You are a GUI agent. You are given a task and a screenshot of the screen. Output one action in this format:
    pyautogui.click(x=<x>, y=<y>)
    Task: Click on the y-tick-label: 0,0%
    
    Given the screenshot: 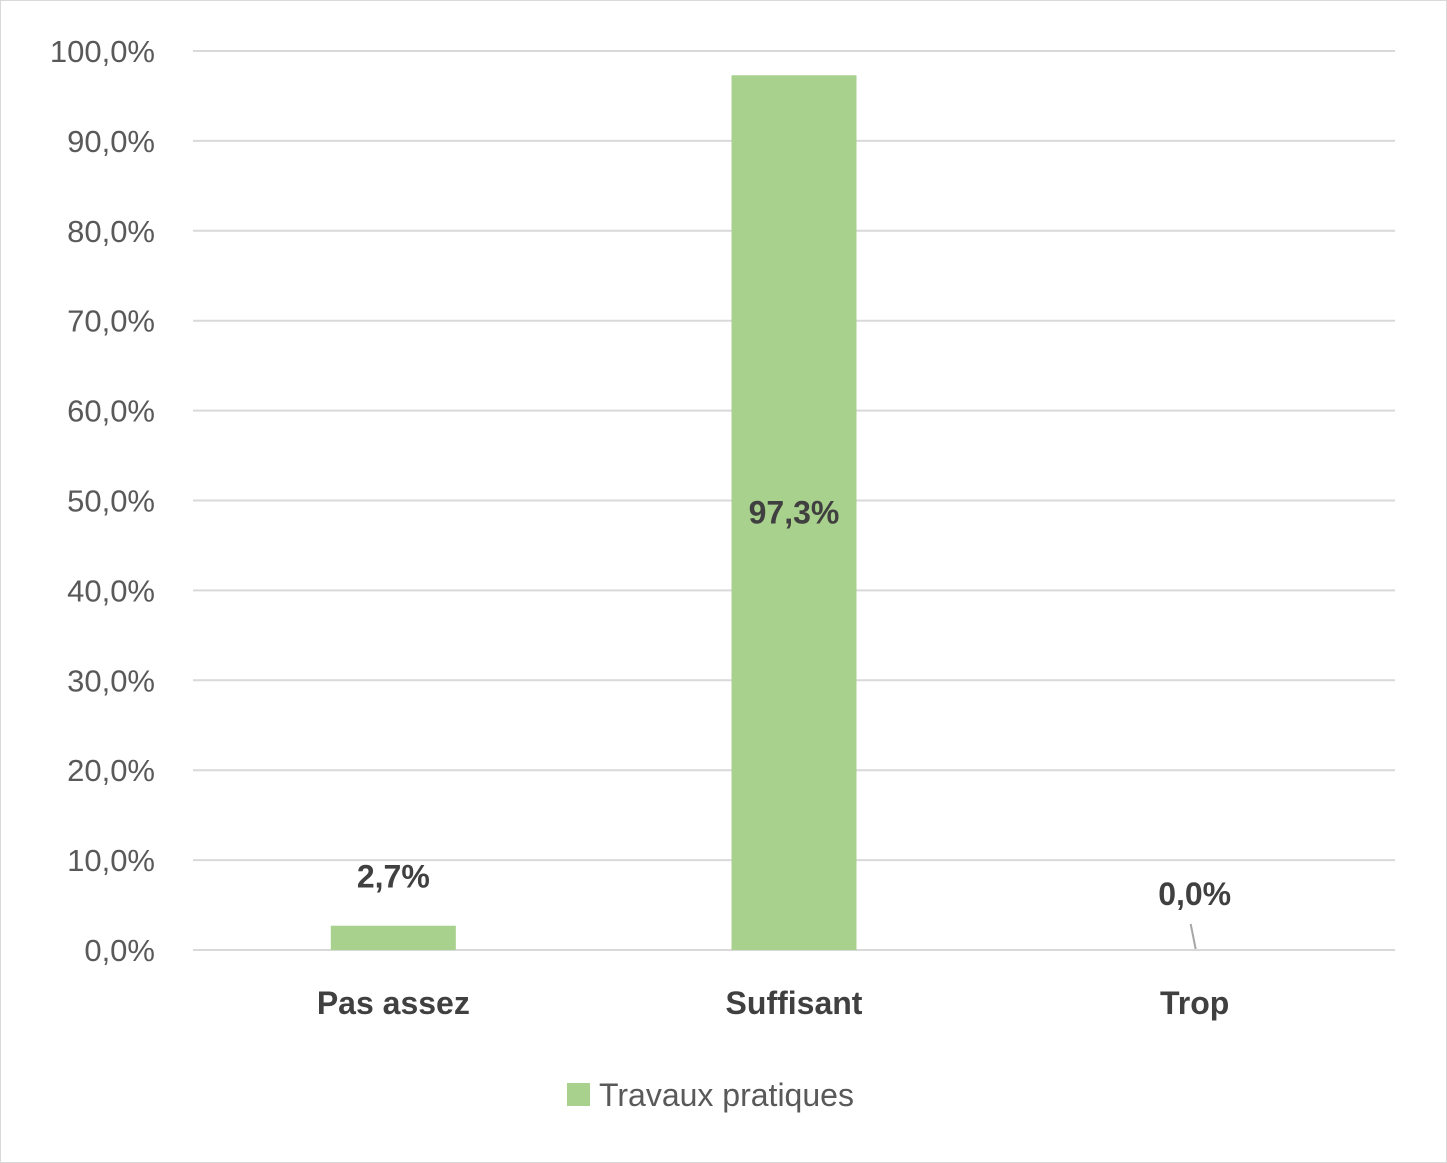 What is the action you would take?
    pyautogui.click(x=119, y=950)
    